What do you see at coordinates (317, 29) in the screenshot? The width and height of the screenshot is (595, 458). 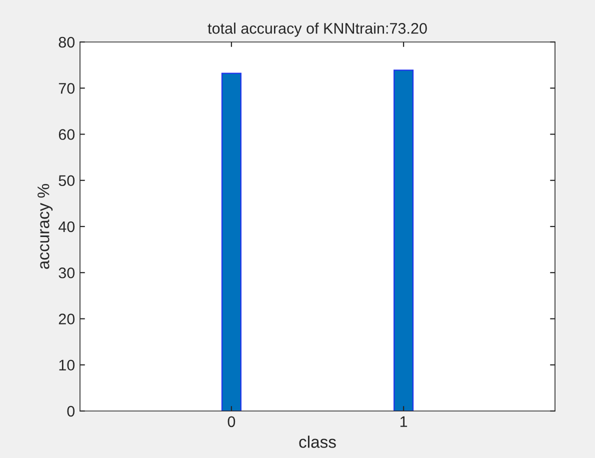 I see `chart-title: total accuracy of KNNtrain:73.20` at bounding box center [317, 29].